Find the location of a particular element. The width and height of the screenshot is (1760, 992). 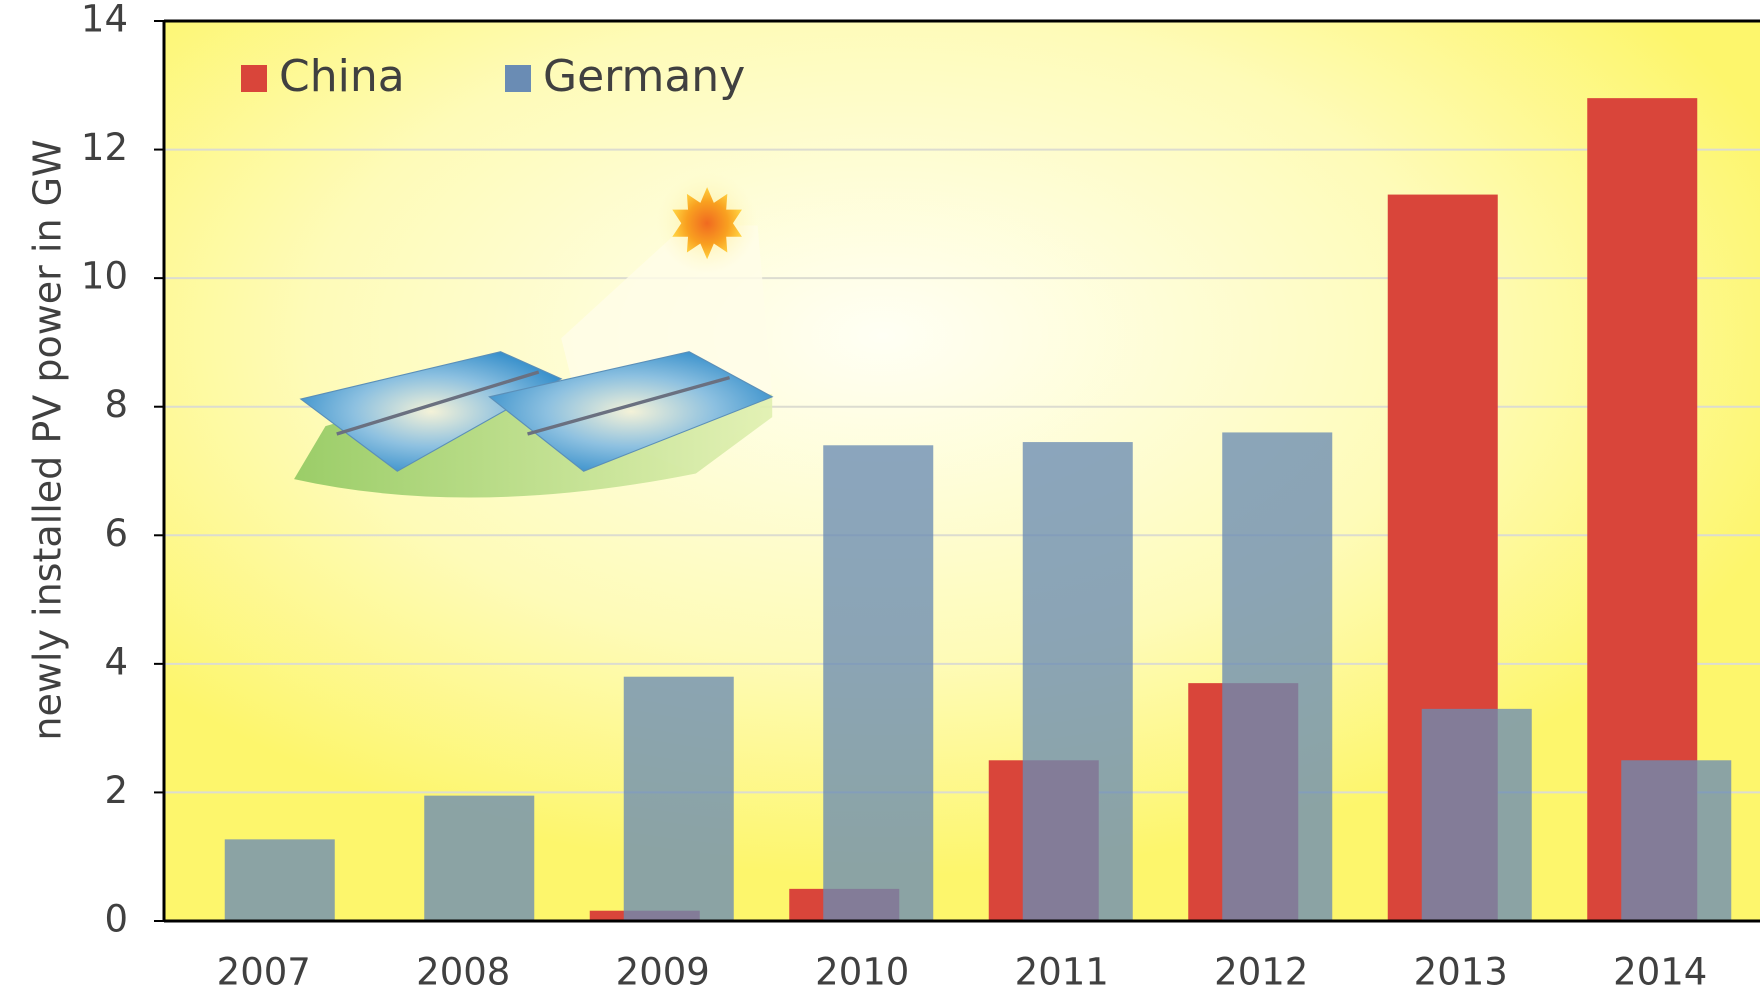

y-tick-label: 8 is located at coordinates (116, 404).